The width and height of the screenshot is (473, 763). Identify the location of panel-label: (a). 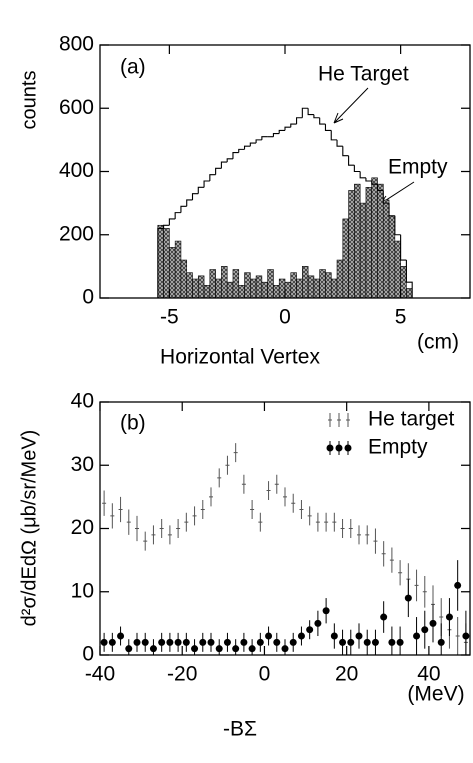
(133, 67).